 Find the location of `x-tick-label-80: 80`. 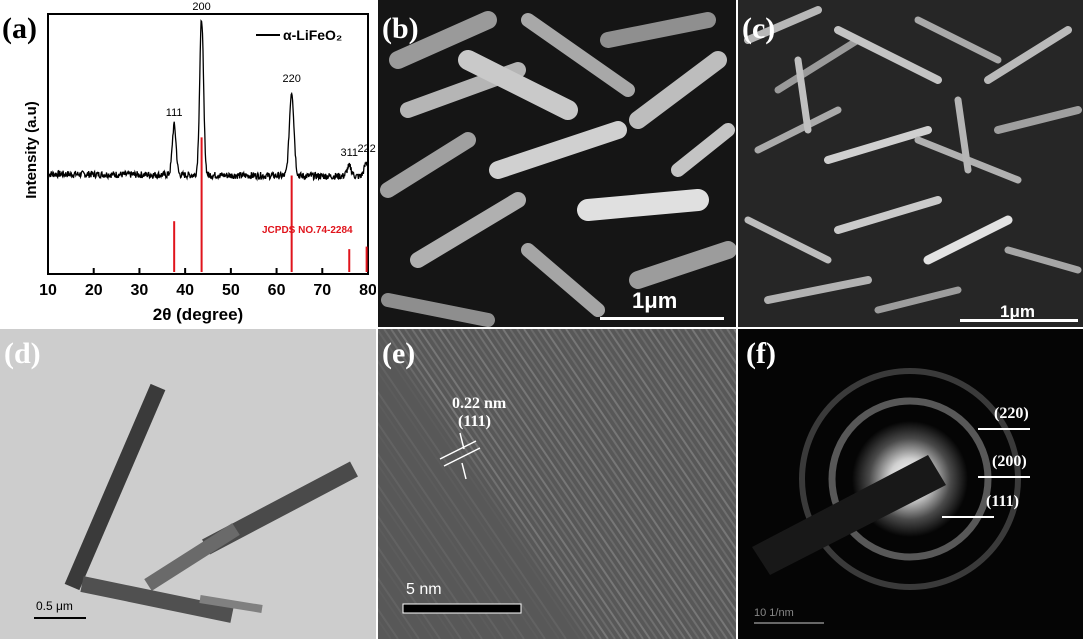

x-tick-label-80: 80 is located at coordinates (367, 290).